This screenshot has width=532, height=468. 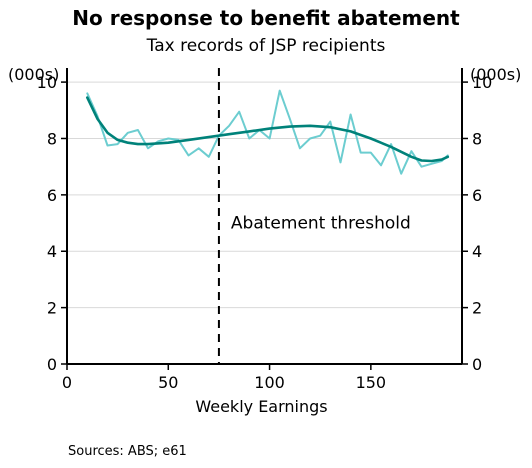 I want to click on y-tick-label-left: 0, so click(x=52, y=364).